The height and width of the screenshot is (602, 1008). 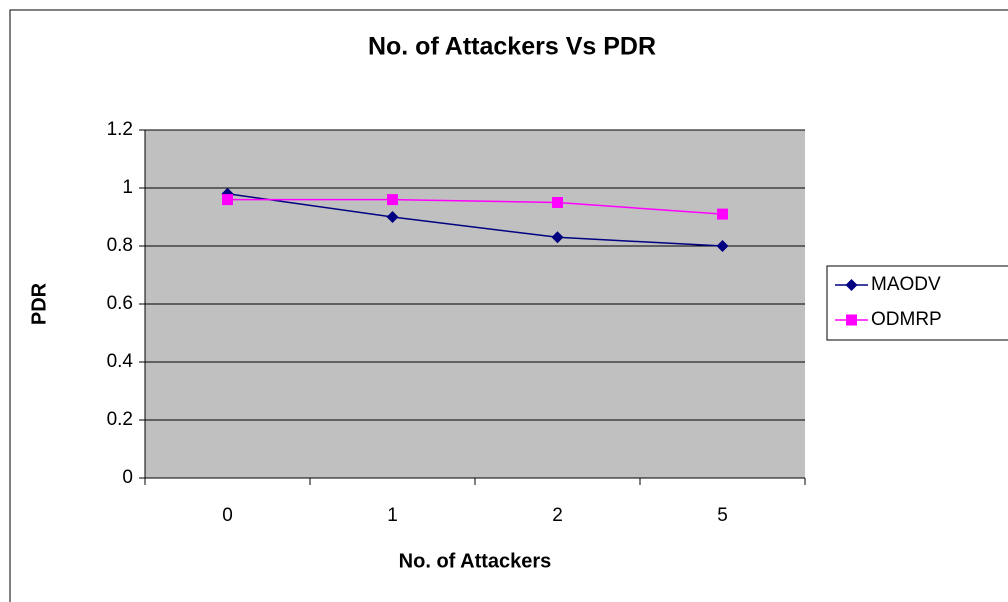 I want to click on x-tick-label: 1, so click(x=392, y=515).